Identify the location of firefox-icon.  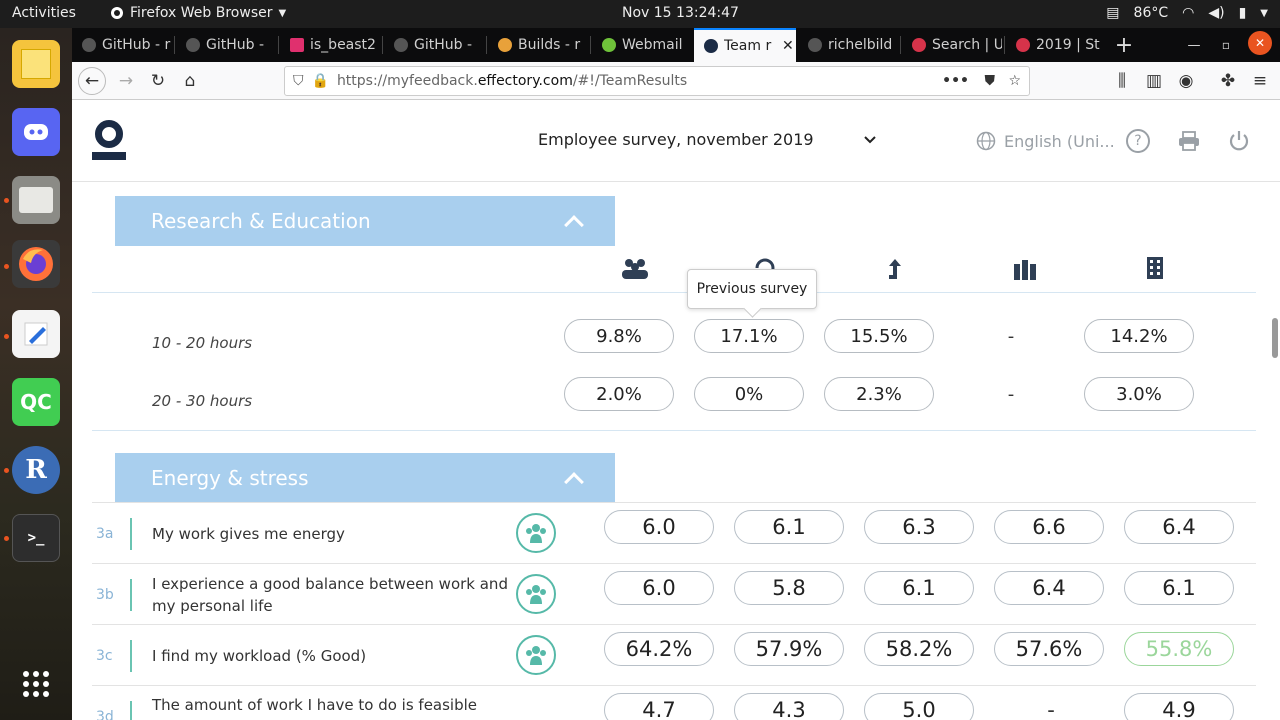
(36, 264).